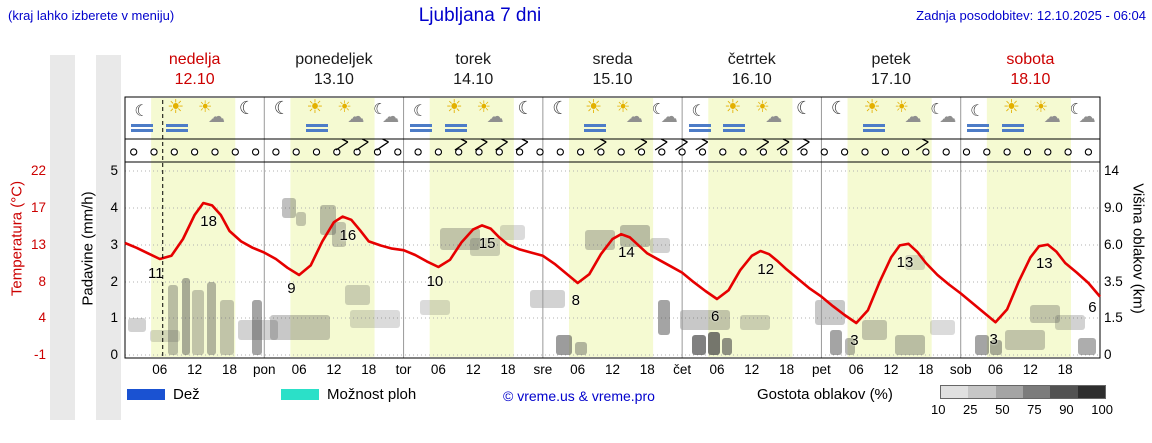 The image size is (1152, 443). I want to click on precip-tick-label: 0, so click(114, 354).